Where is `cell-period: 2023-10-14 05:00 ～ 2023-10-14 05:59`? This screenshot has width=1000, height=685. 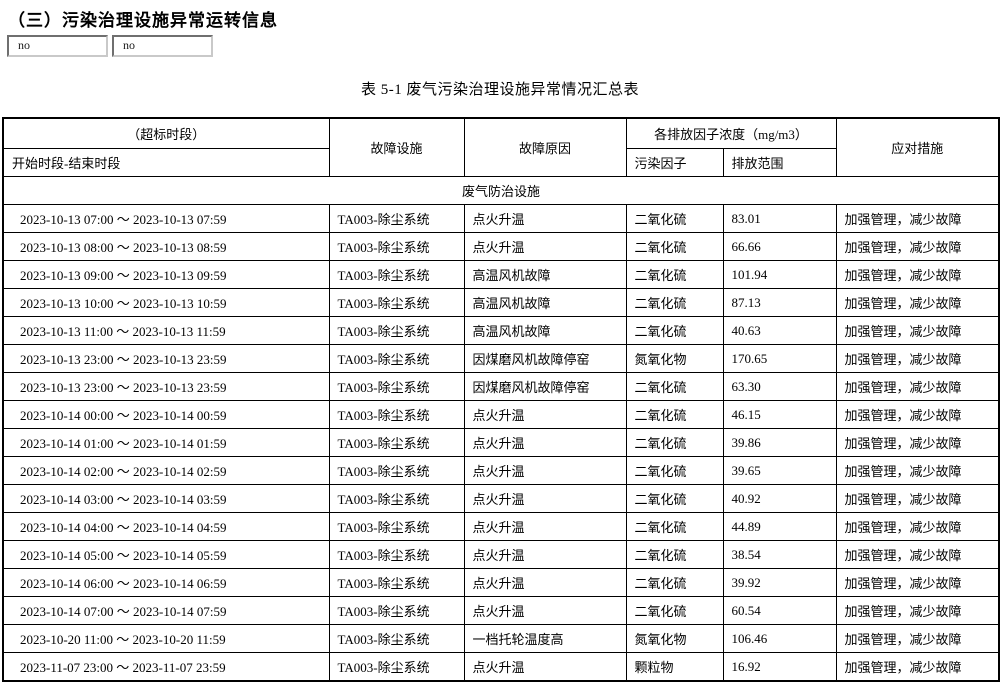
cell-period: 2023-10-14 05:00 ～ 2023-10-14 05:59 is located at coordinates (166, 554).